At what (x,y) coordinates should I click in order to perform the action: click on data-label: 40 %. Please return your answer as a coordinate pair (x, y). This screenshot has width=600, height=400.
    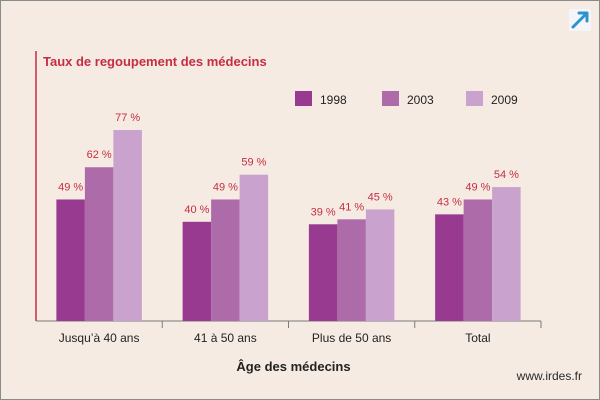
    Looking at the image, I should click on (196, 210).